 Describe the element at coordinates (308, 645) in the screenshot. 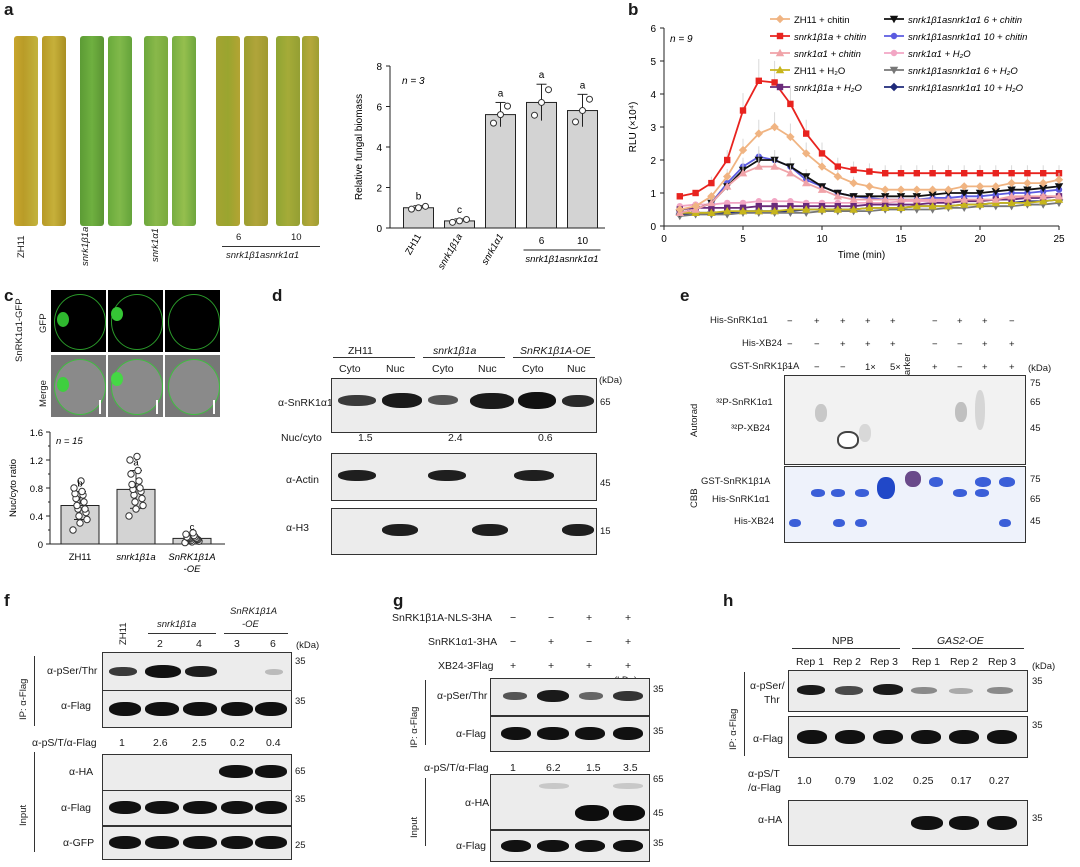

I see `f-kda: (kDa)` at that location.